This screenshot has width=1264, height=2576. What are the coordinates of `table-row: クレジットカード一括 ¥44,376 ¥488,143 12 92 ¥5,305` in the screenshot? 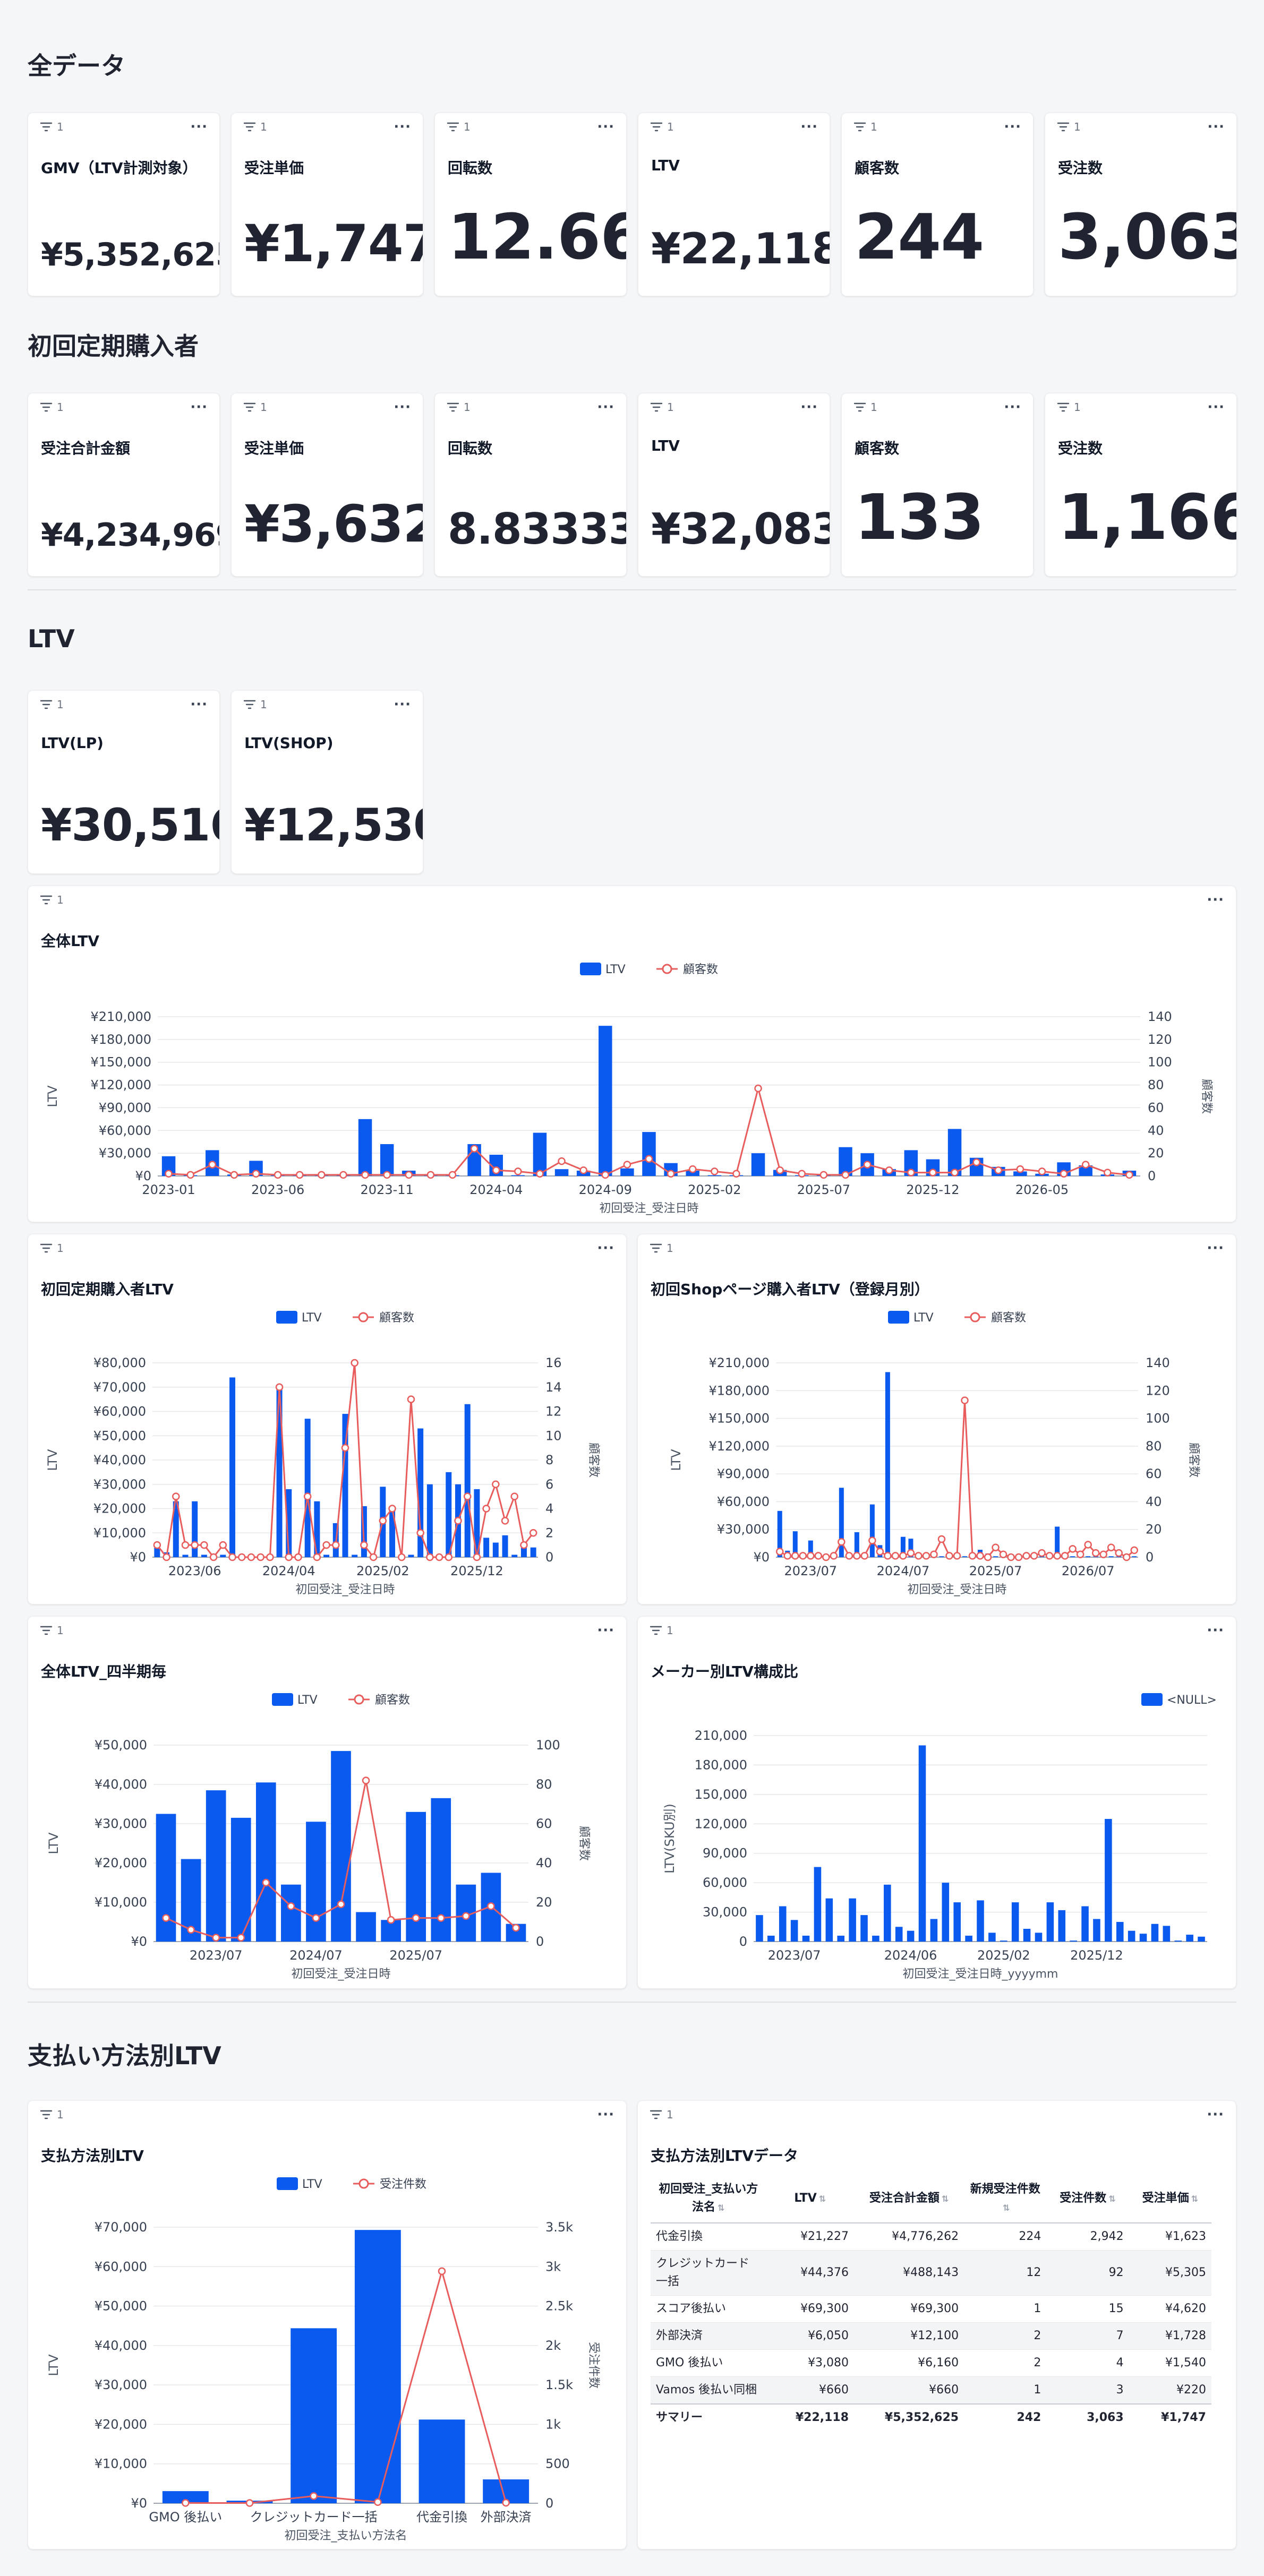 It's located at (931, 2273).